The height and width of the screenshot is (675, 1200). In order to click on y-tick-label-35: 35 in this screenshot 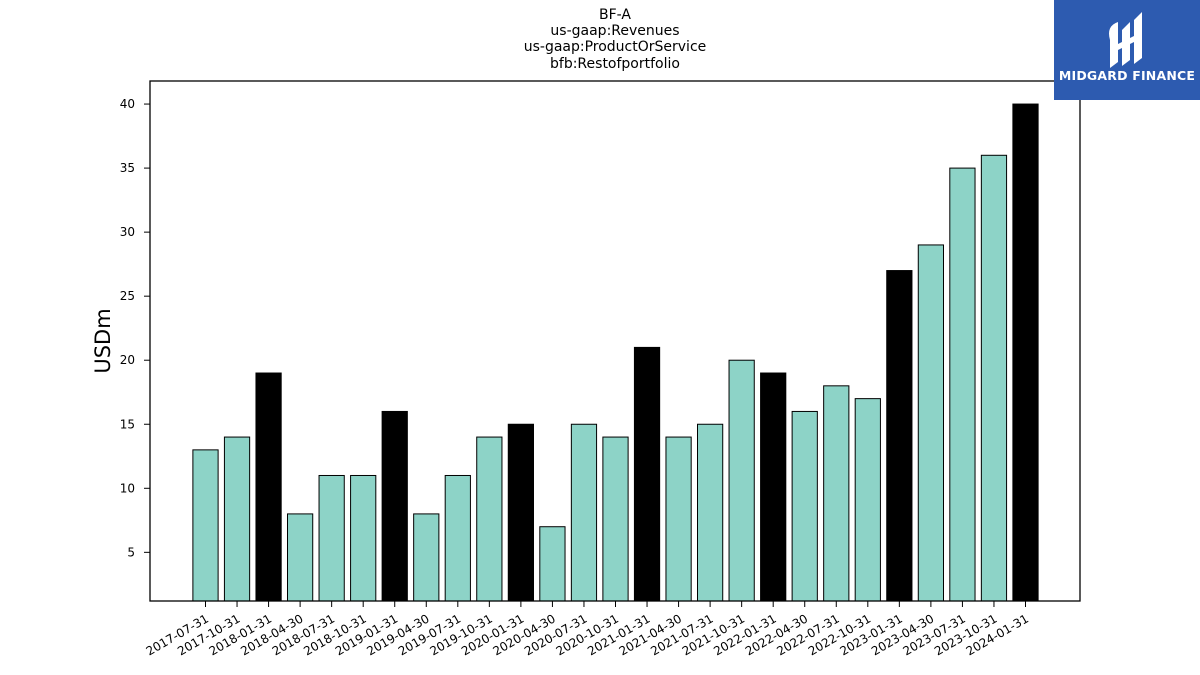, I will do `click(127, 168)`.